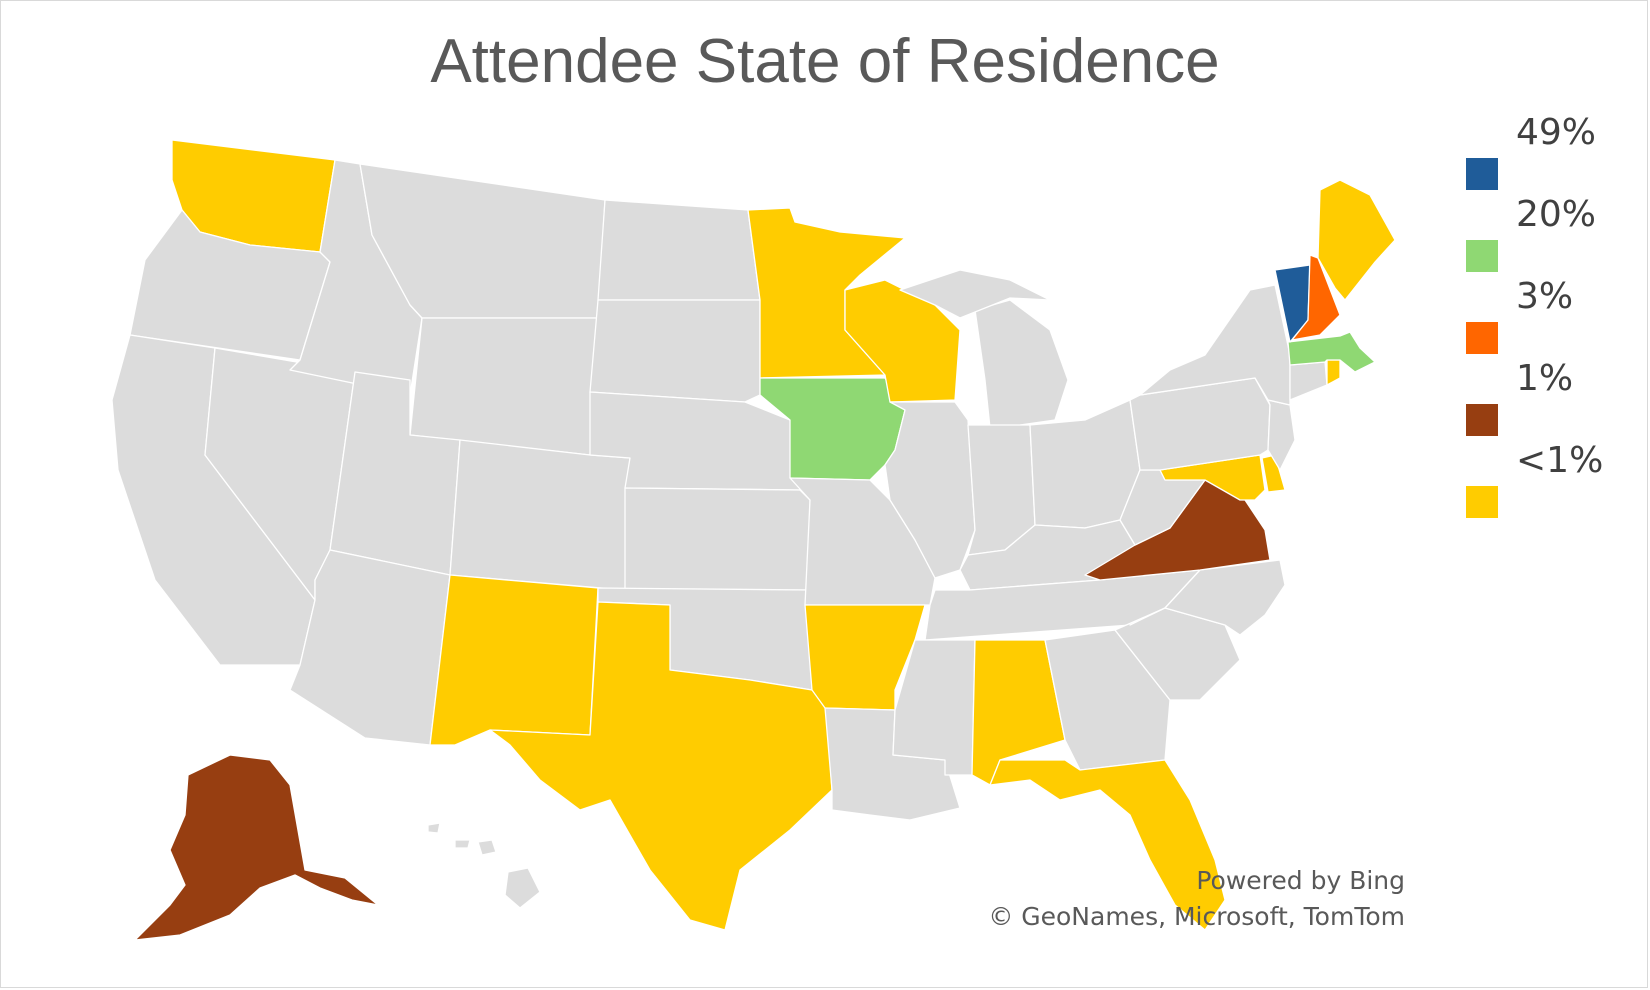 The height and width of the screenshot is (990, 1650). What do you see at coordinates (1273, 473) in the screenshot?
I see `state-DE` at bounding box center [1273, 473].